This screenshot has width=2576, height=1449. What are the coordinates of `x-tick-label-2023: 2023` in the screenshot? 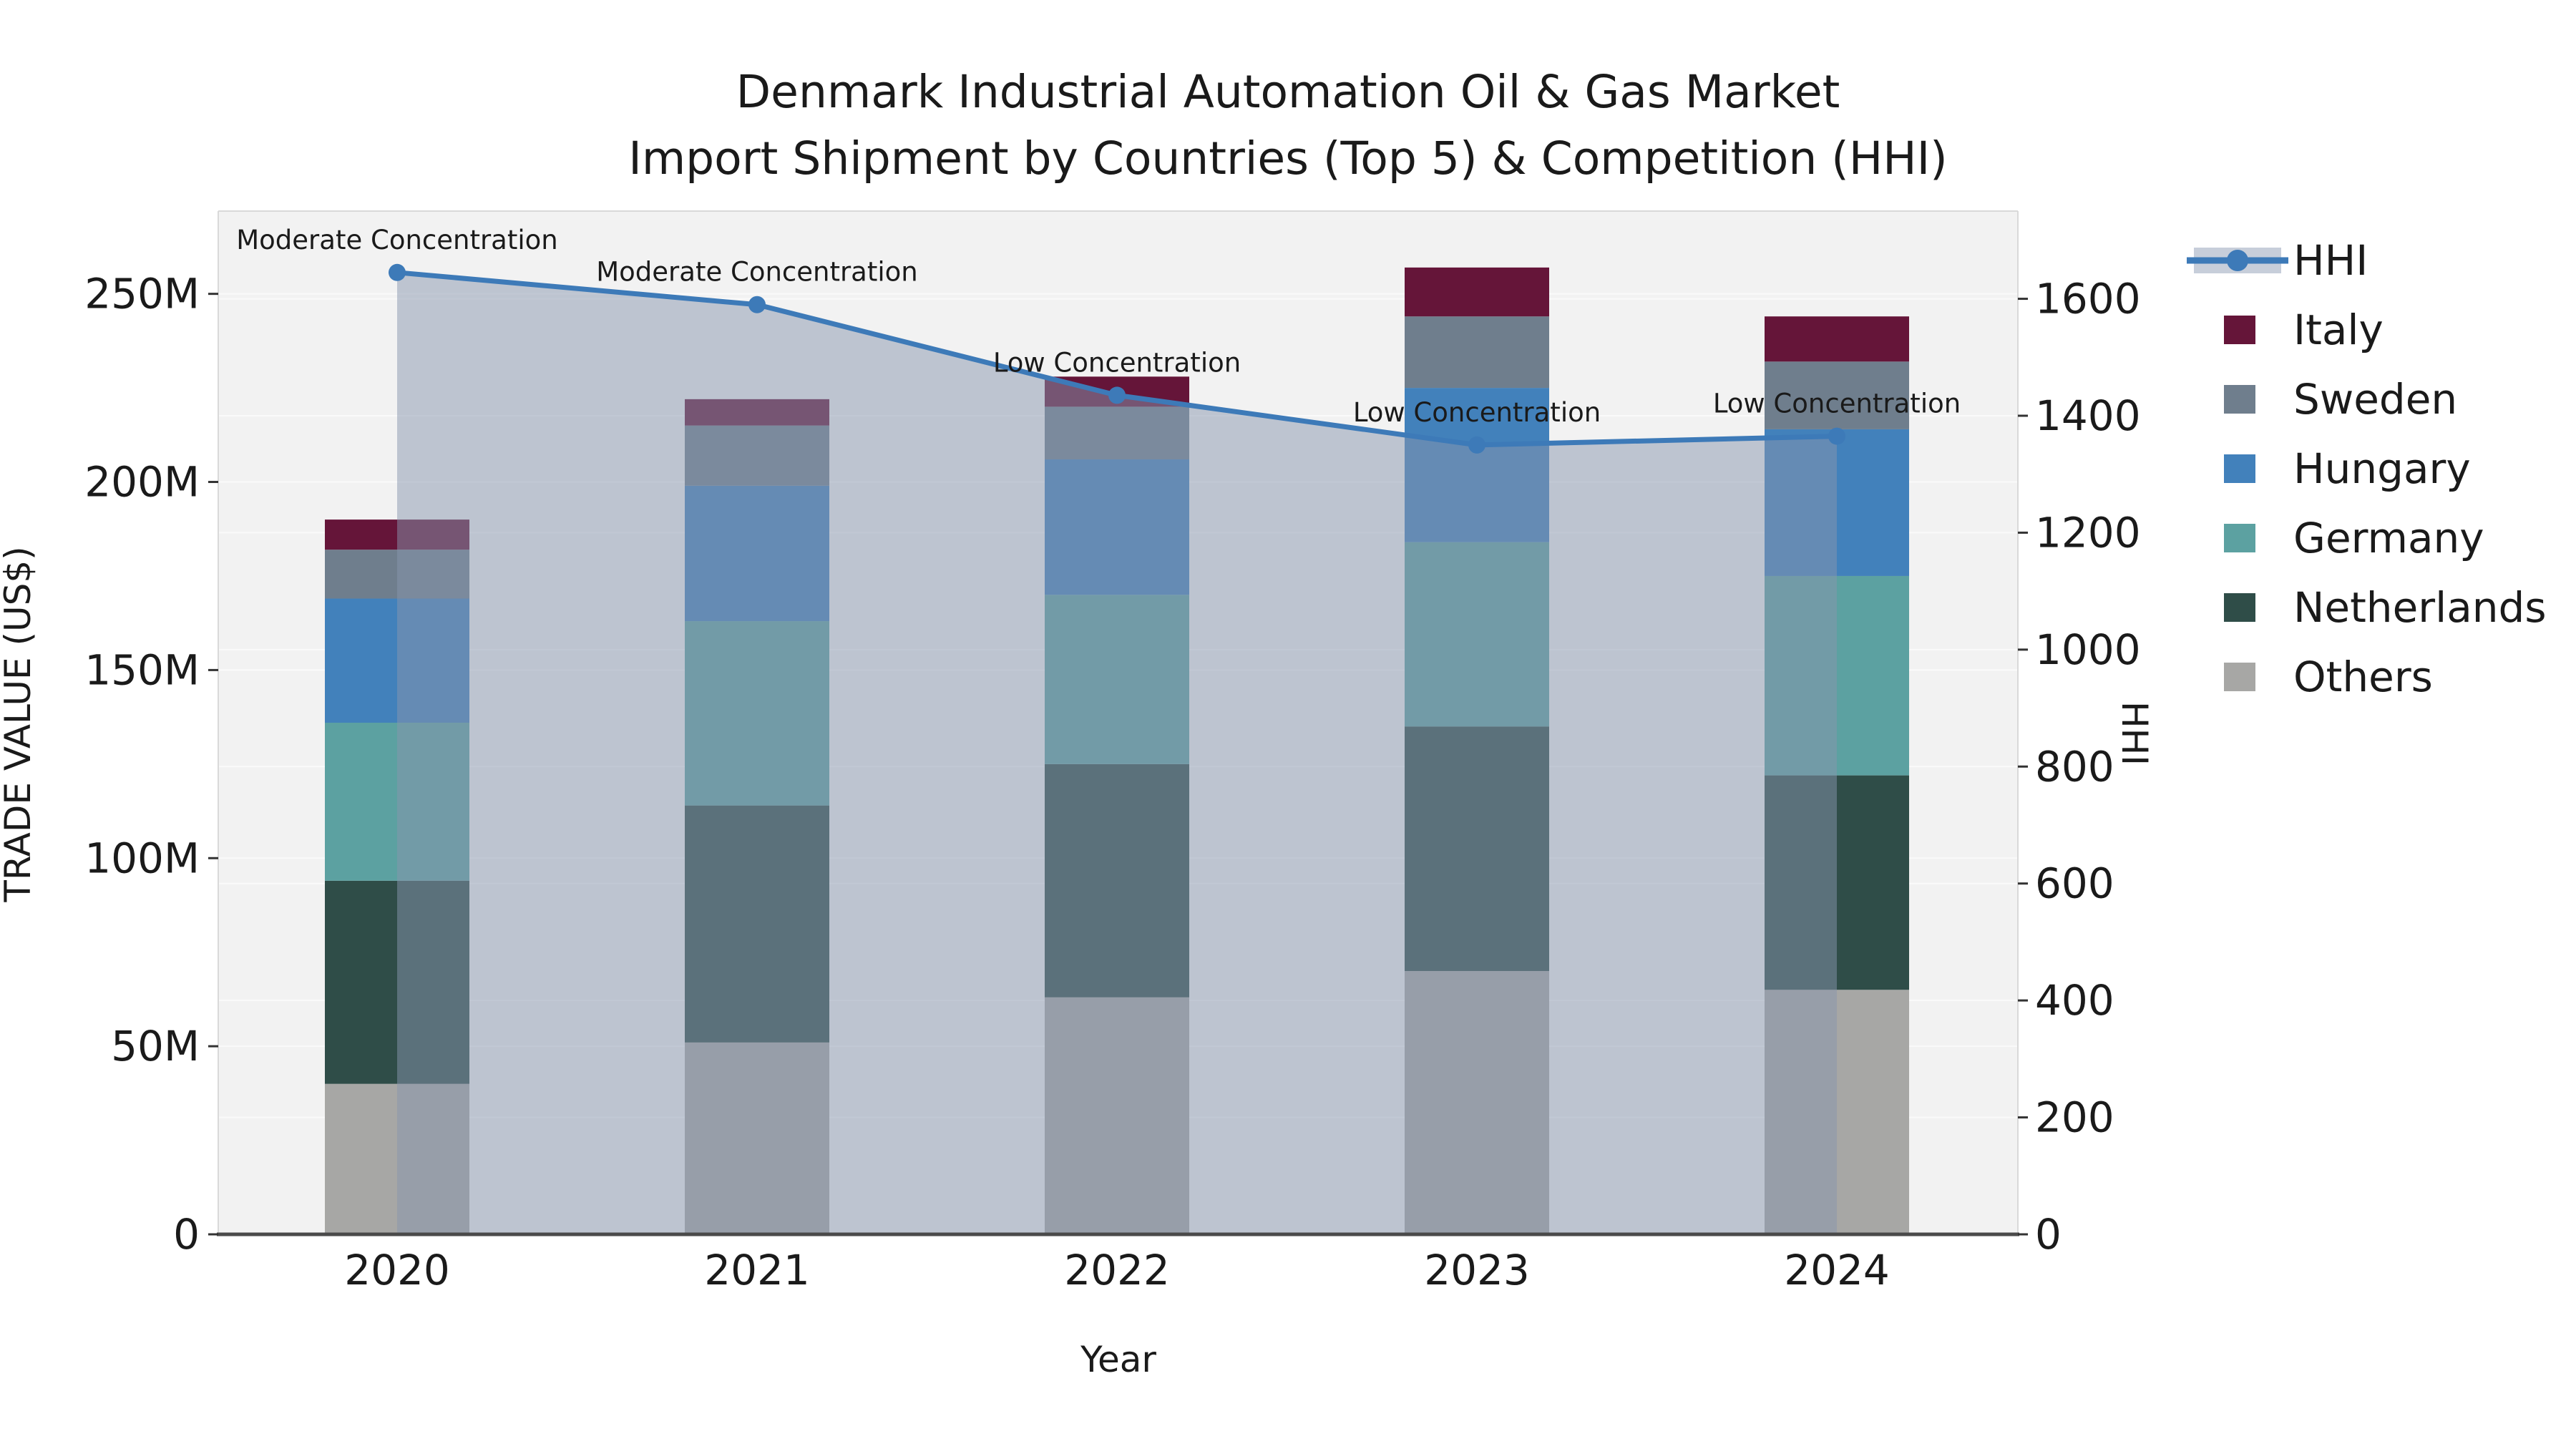 It's located at (1477, 1270).